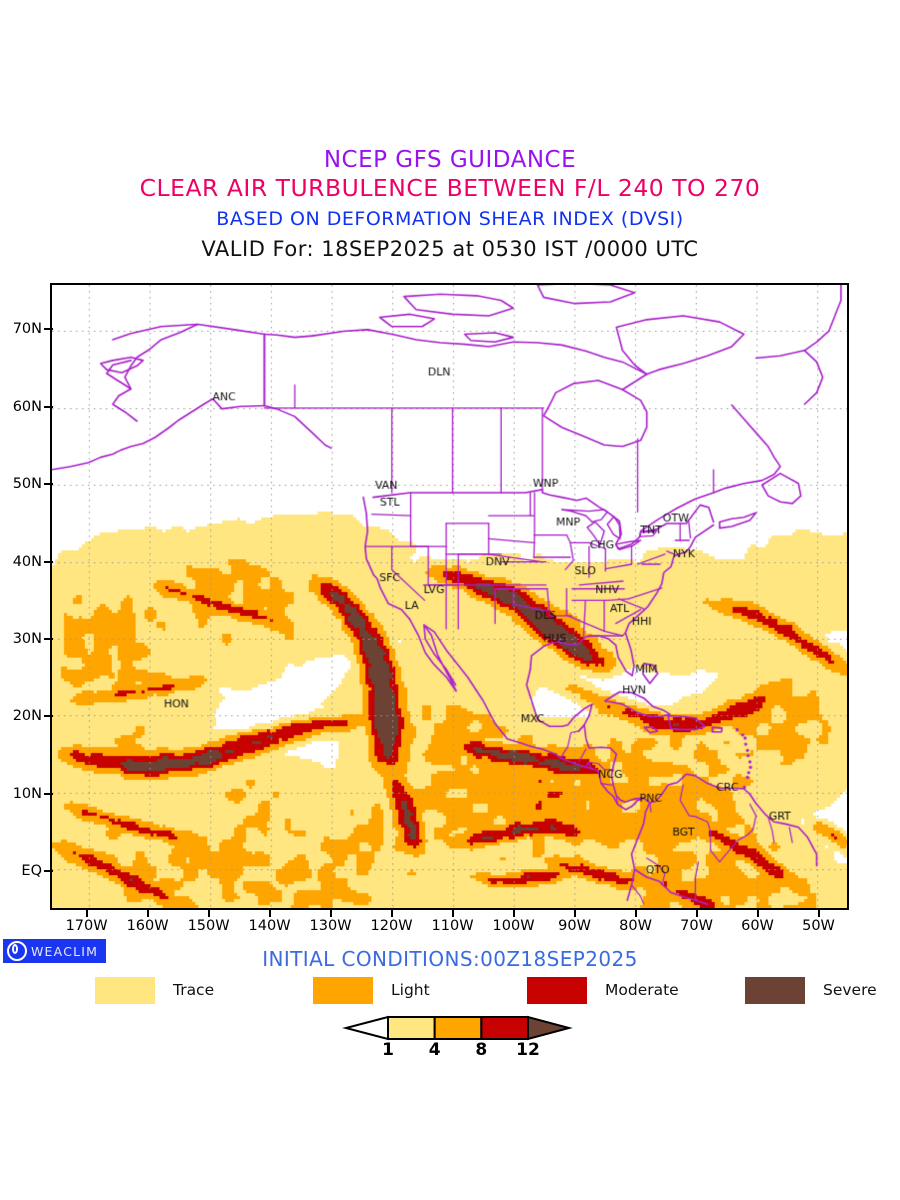 The image size is (900, 1200). I want to click on legend-entry-trace: Trace, so click(154, 990).